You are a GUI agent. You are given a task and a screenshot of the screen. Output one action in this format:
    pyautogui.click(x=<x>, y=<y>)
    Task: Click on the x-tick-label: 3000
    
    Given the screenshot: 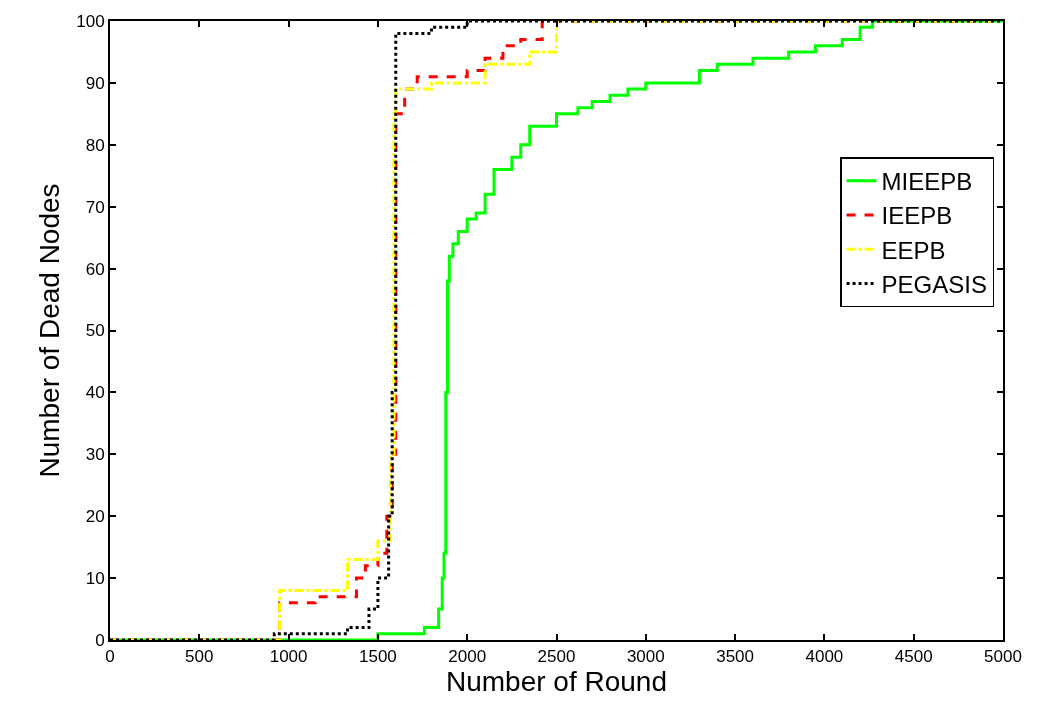 What is the action you would take?
    pyautogui.click(x=645, y=657)
    